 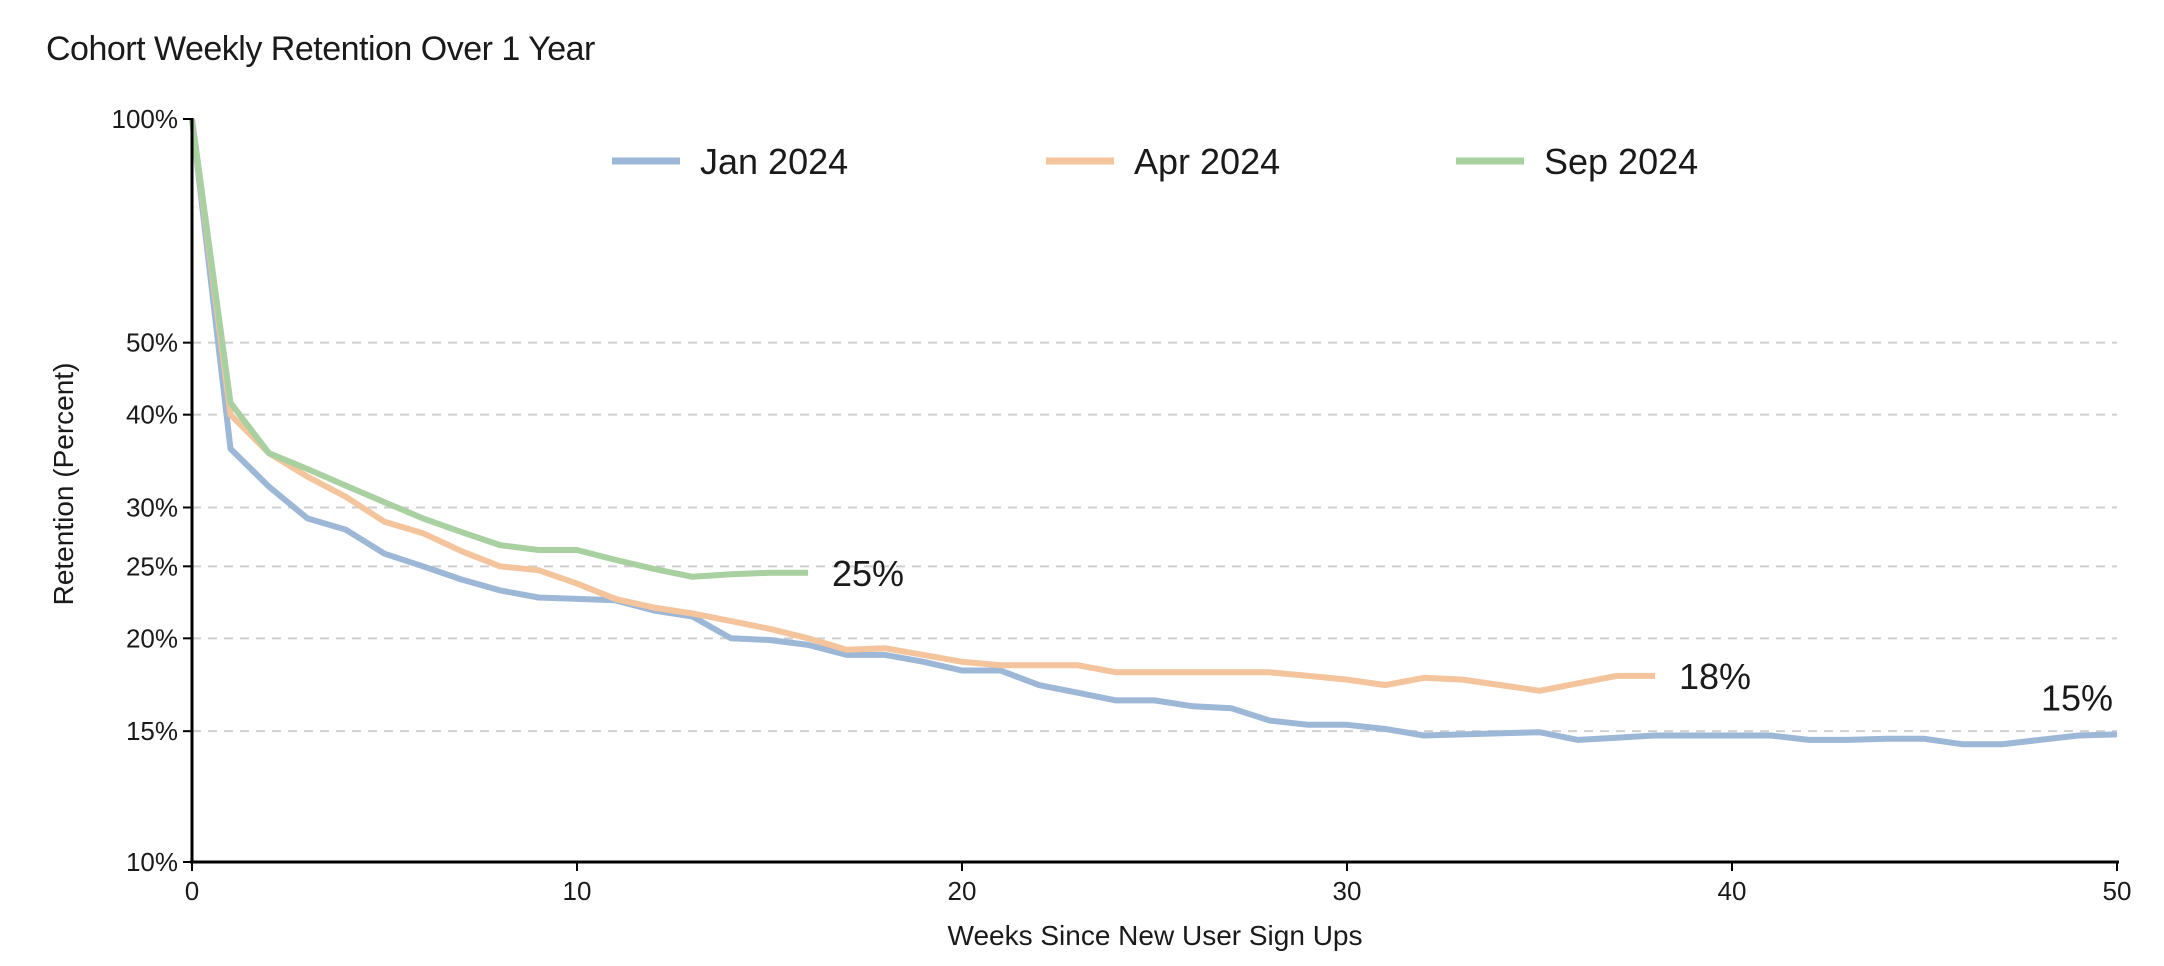 I want to click on x-tick-label: 0, so click(x=192, y=891).